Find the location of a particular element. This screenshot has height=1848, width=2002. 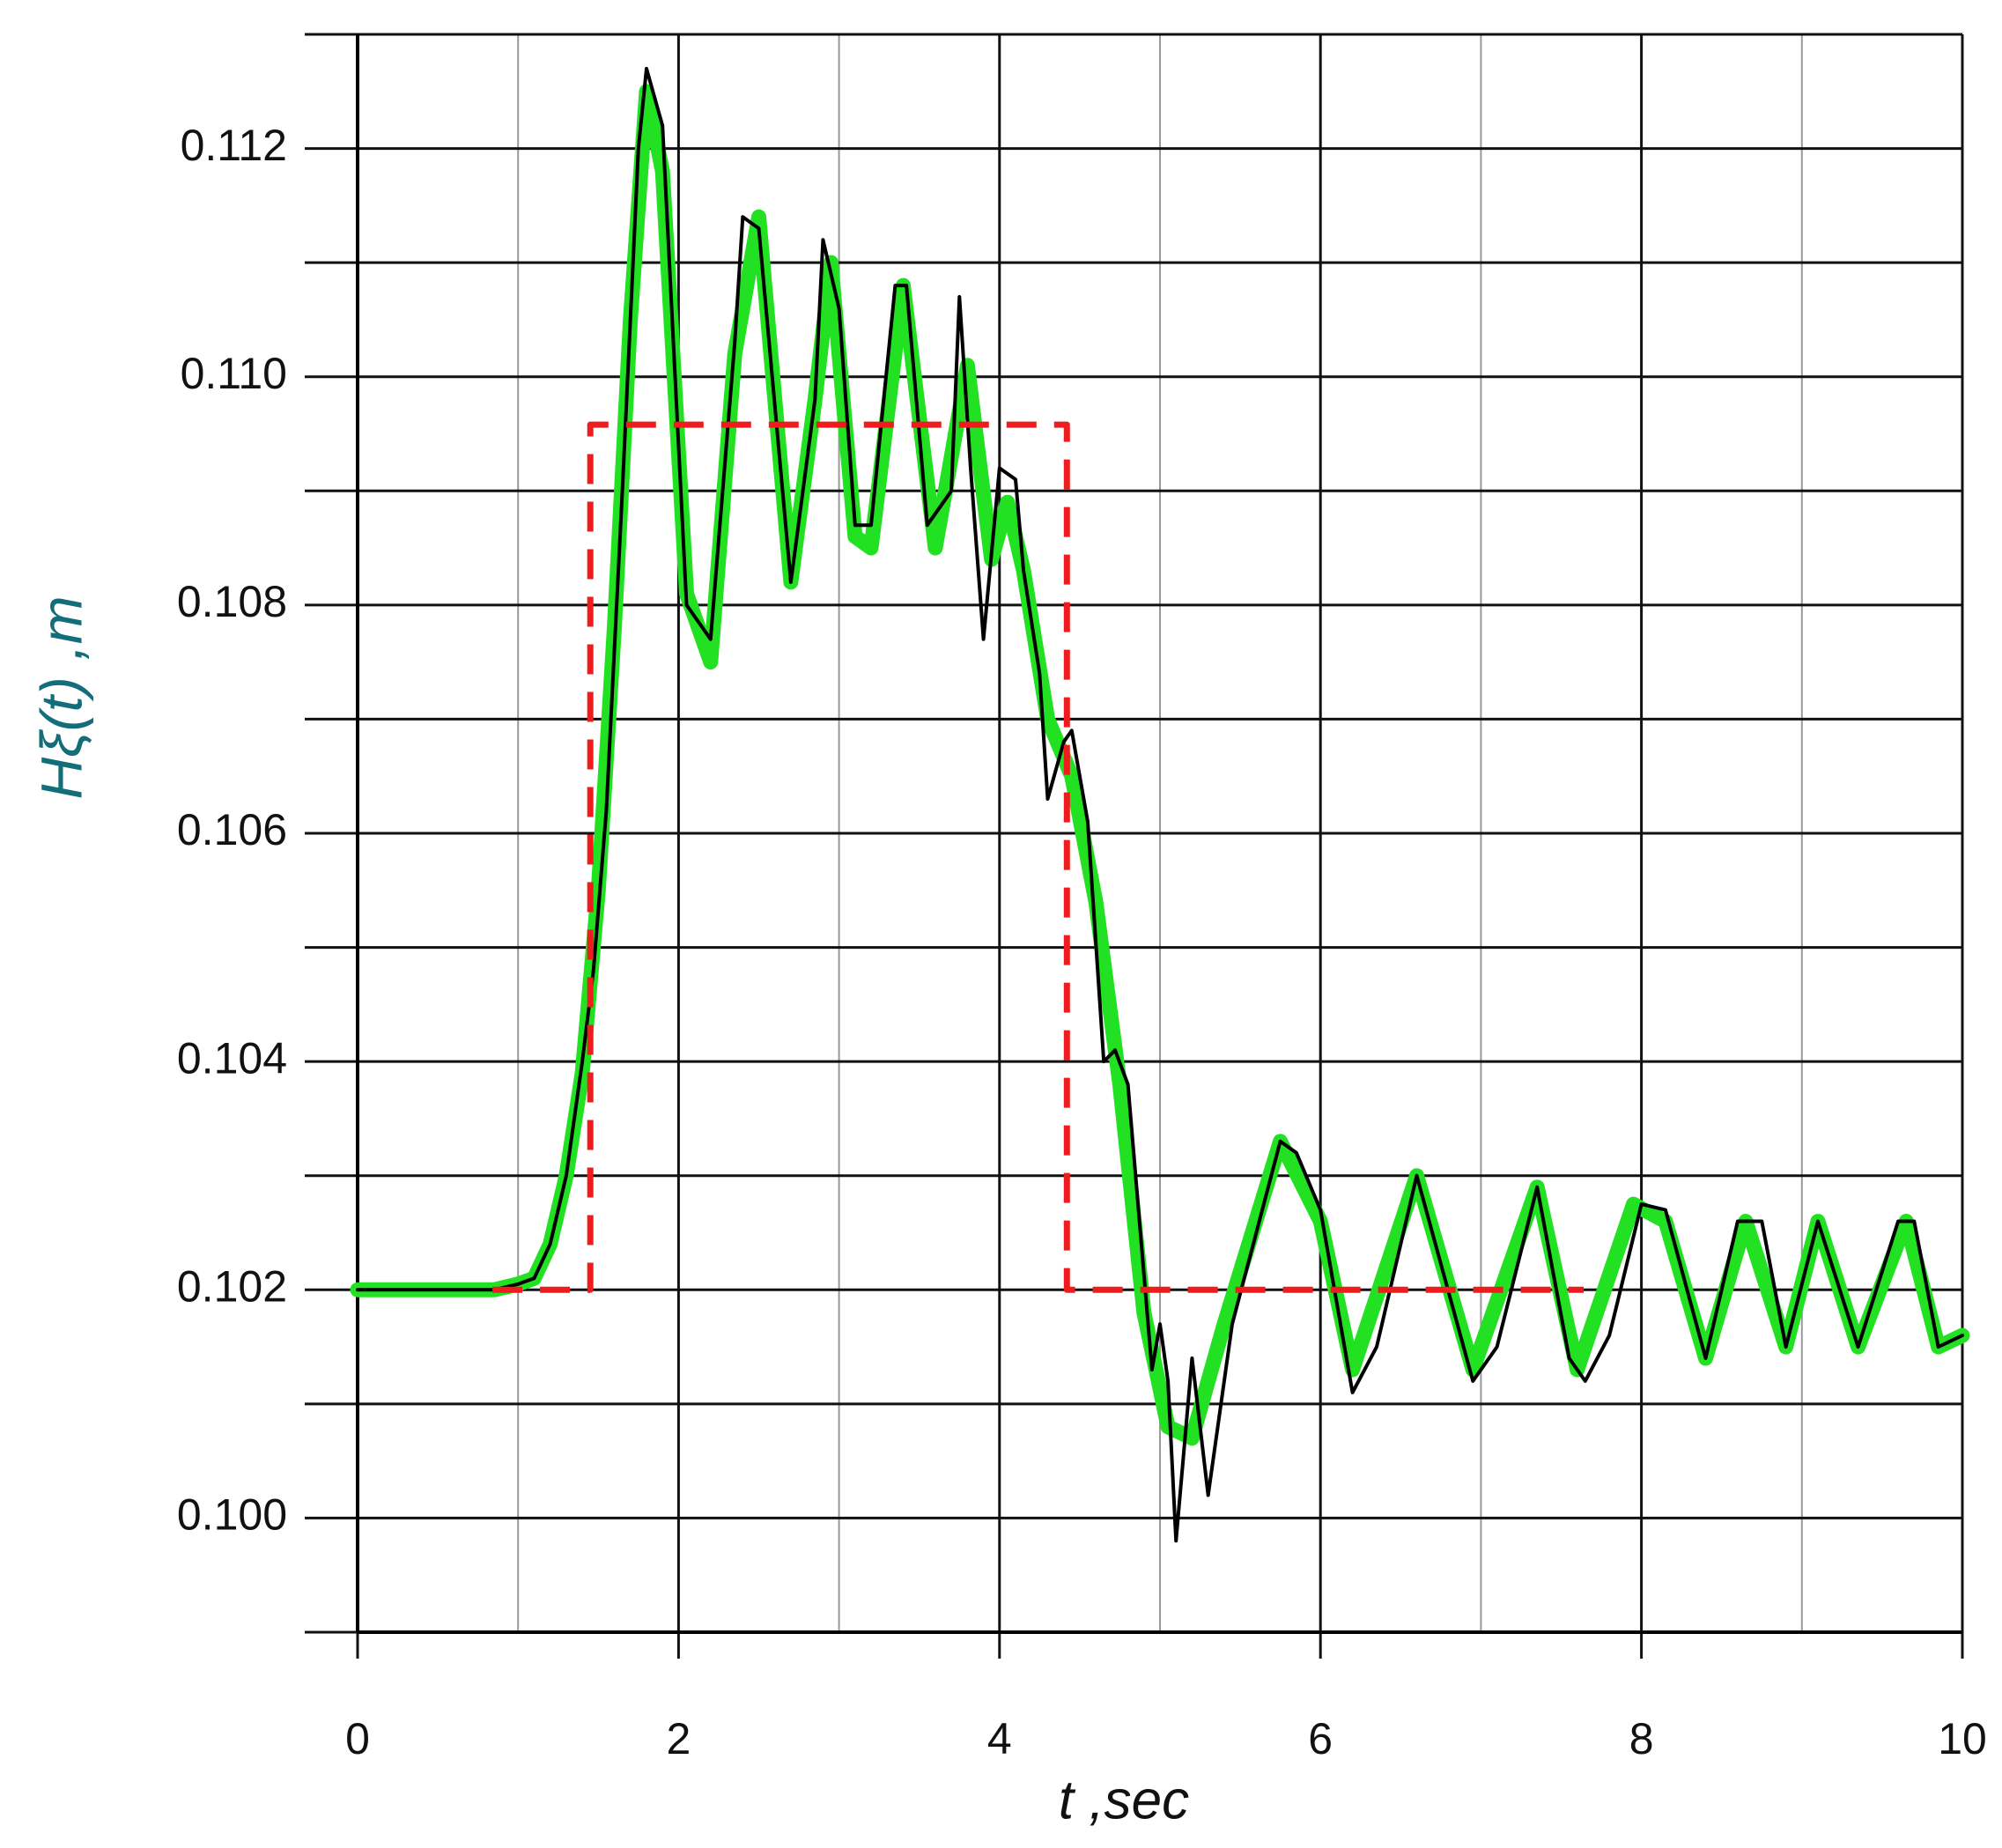

y-tick-label: 0.104 is located at coordinates (232, 1058).